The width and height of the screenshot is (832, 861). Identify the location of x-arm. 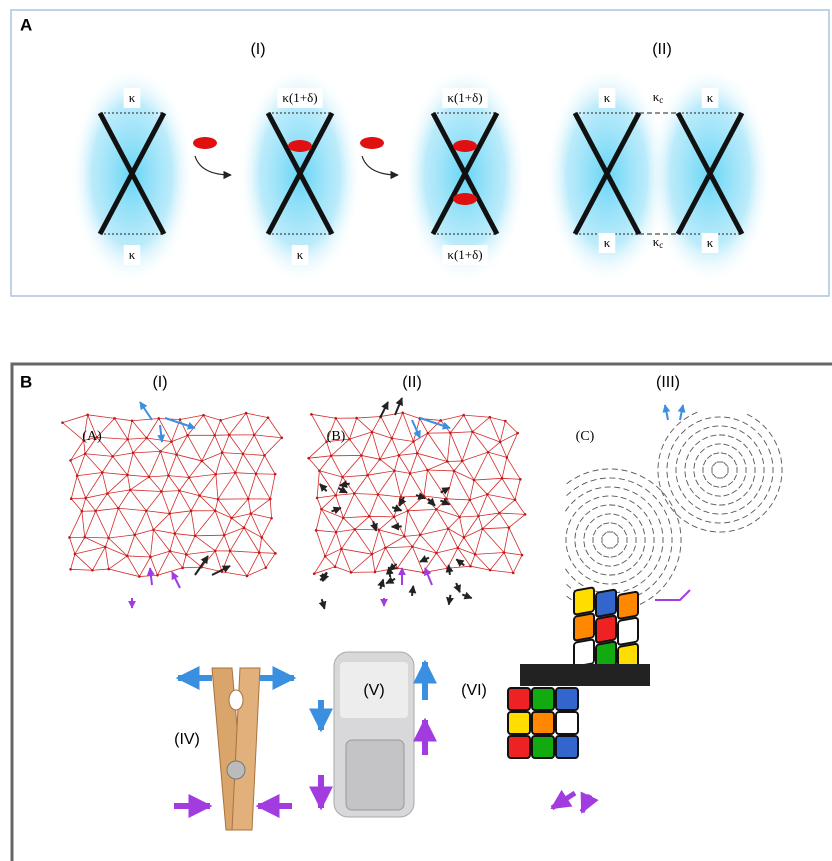
(607, 173).